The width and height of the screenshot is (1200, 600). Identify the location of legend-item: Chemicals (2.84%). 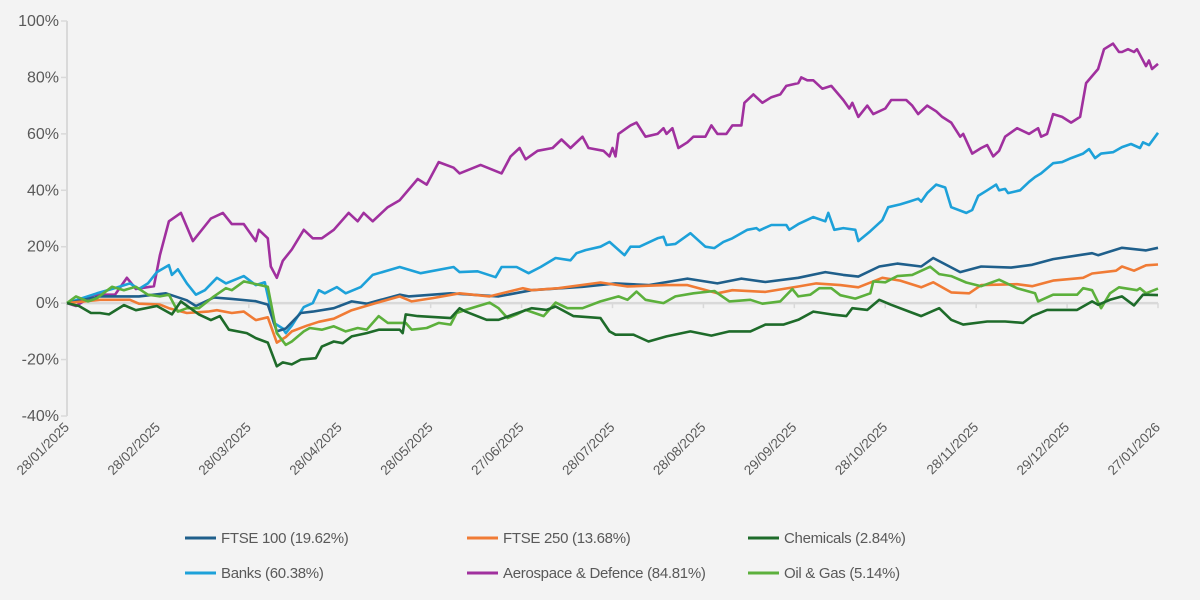
(827, 538).